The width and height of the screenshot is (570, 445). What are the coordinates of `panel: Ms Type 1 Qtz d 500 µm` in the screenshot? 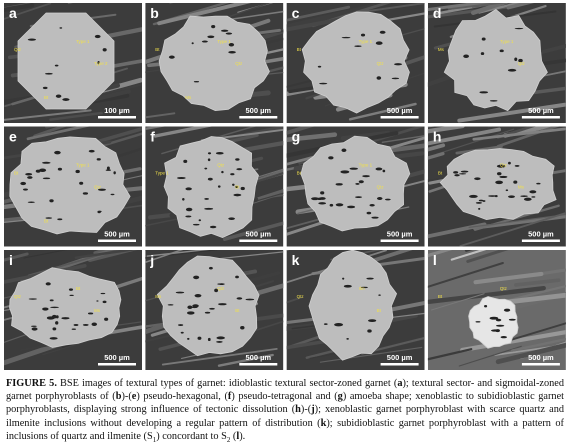 It's located at (496, 63).